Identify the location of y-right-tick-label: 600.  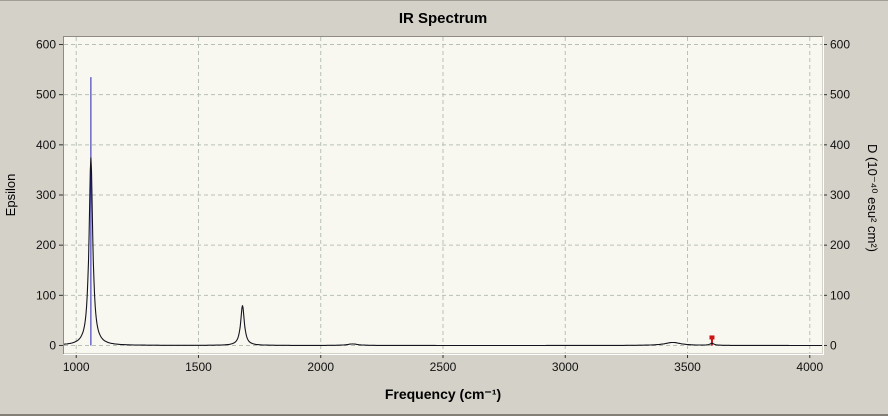
(840, 45).